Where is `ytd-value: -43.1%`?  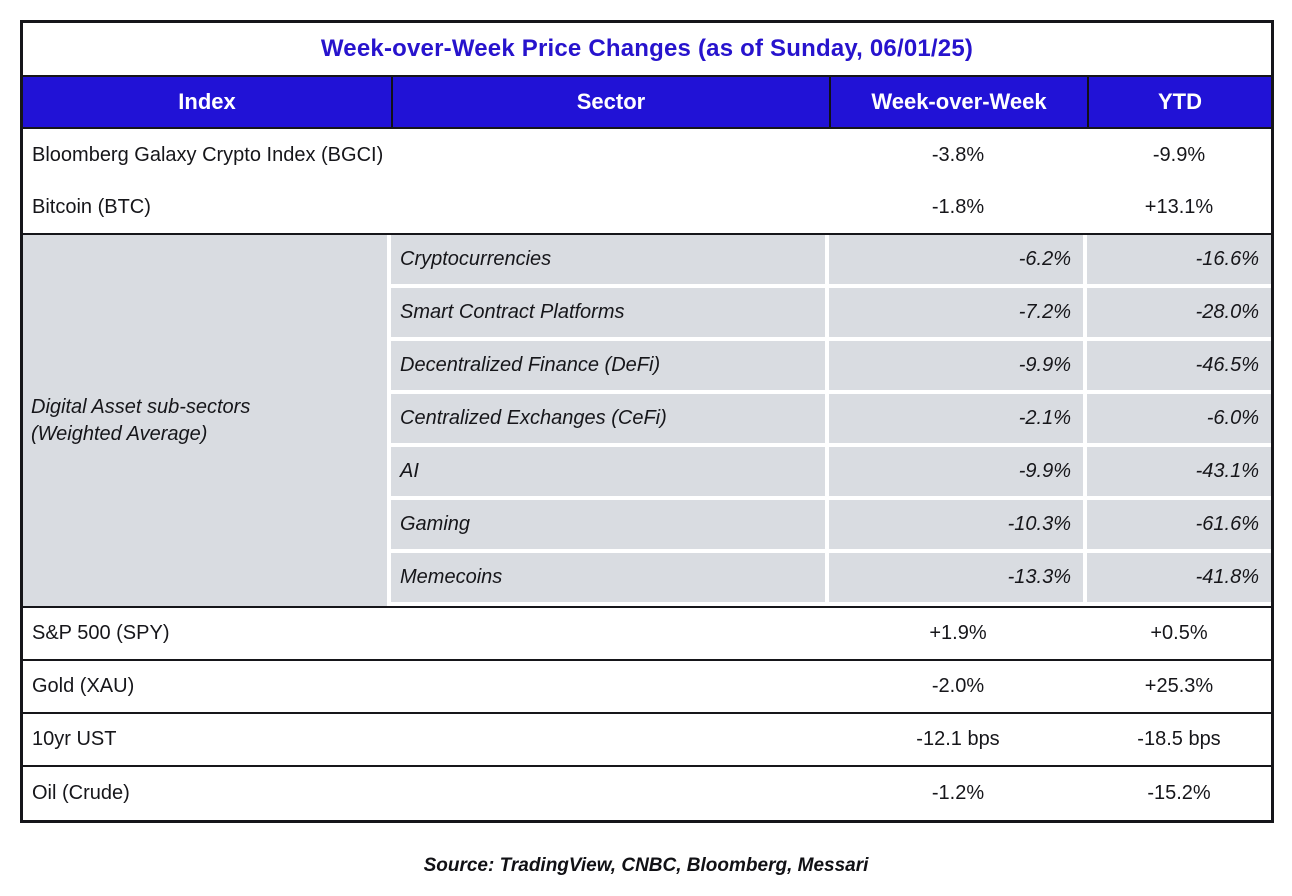
ytd-value: -43.1% is located at coordinates (1179, 473).